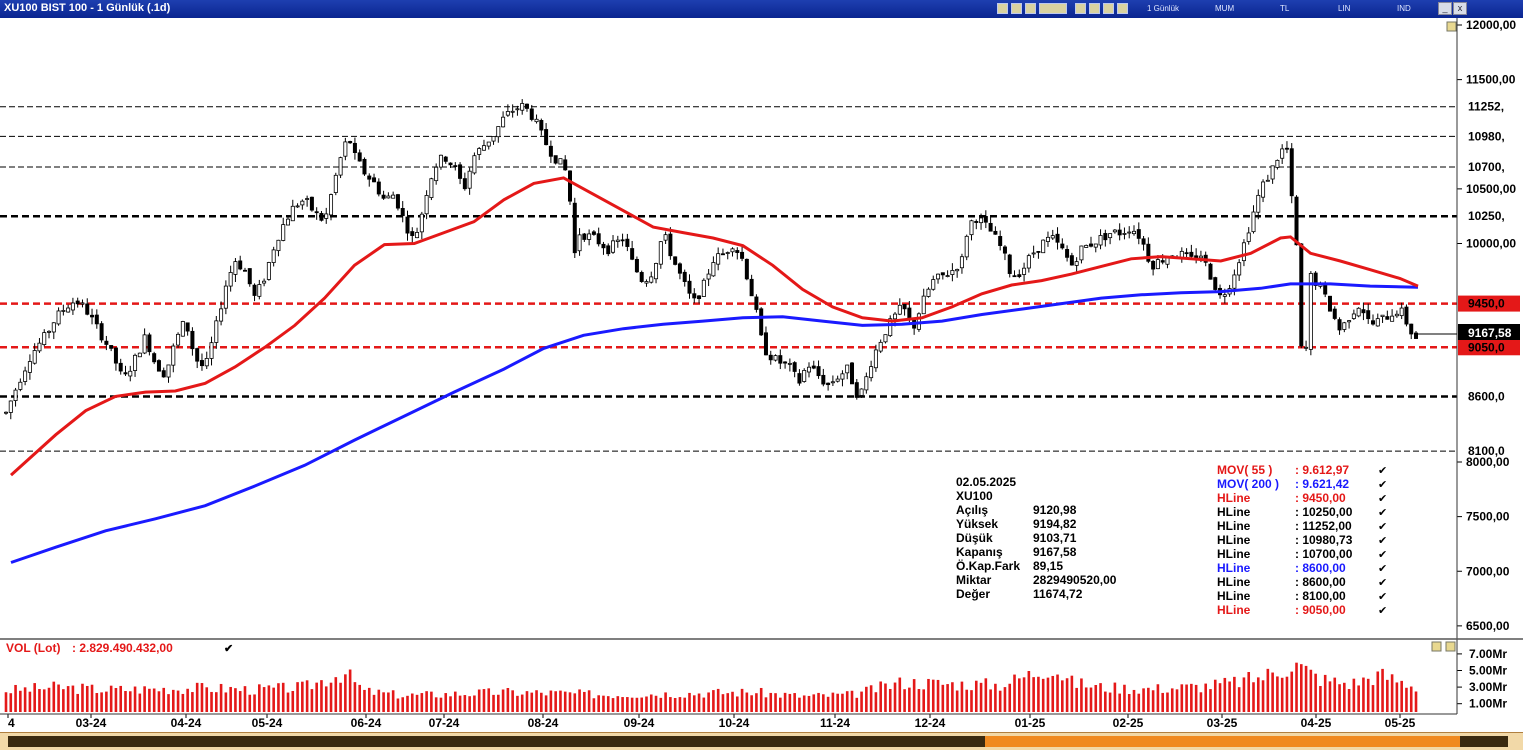 Image resolution: width=1523 pixels, height=750 pixels. Describe the element at coordinates (1382, 498) in the screenshot. I see `legend-check-icon-2: ✔` at that location.